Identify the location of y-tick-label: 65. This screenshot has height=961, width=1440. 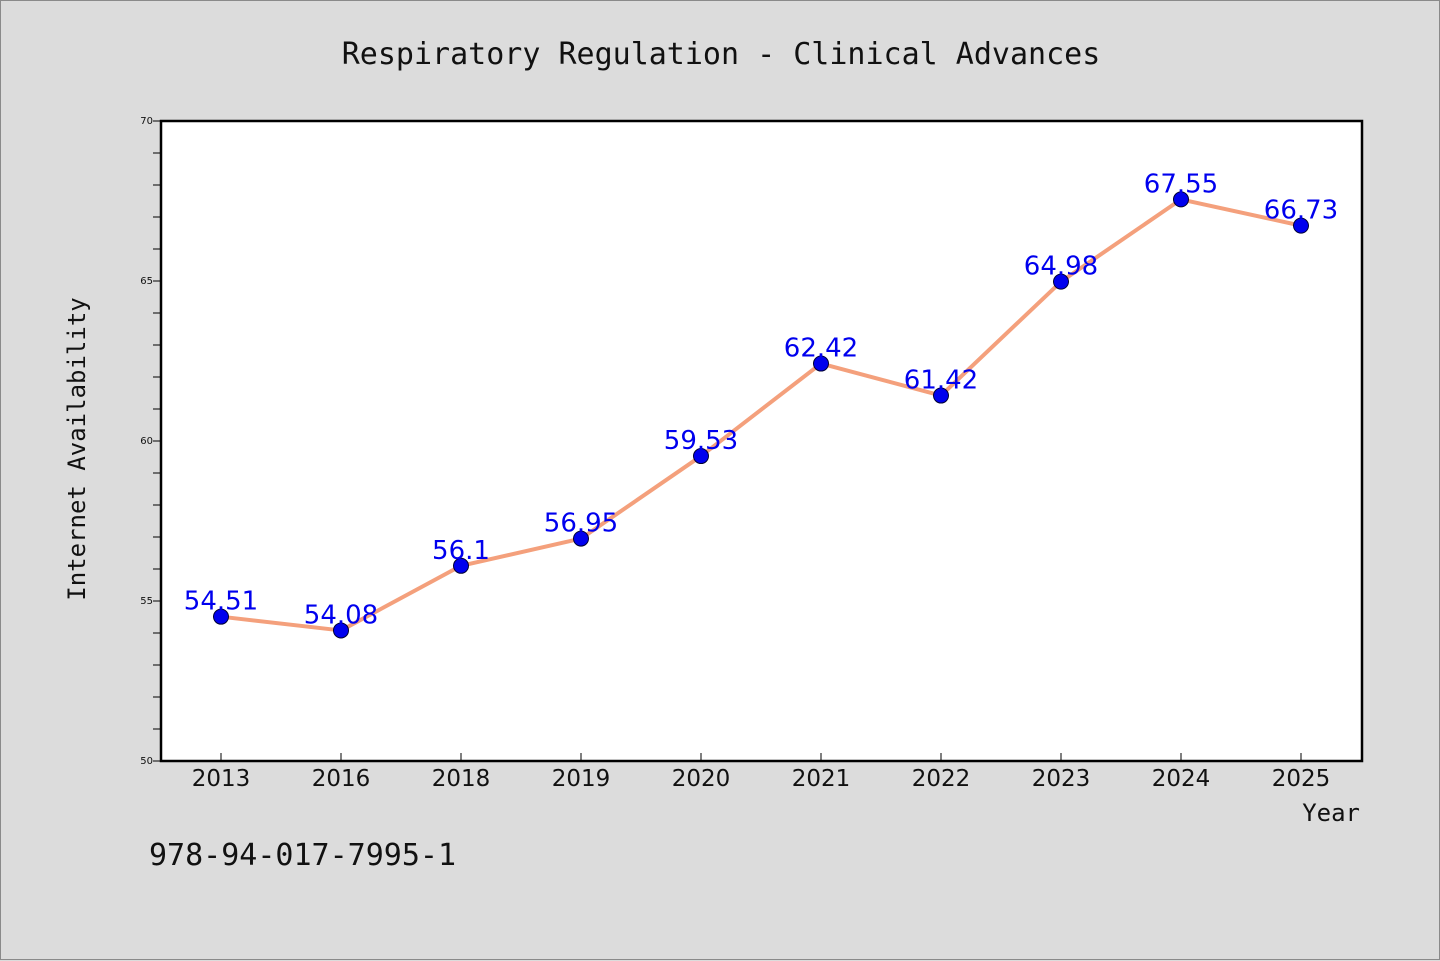
(146, 281).